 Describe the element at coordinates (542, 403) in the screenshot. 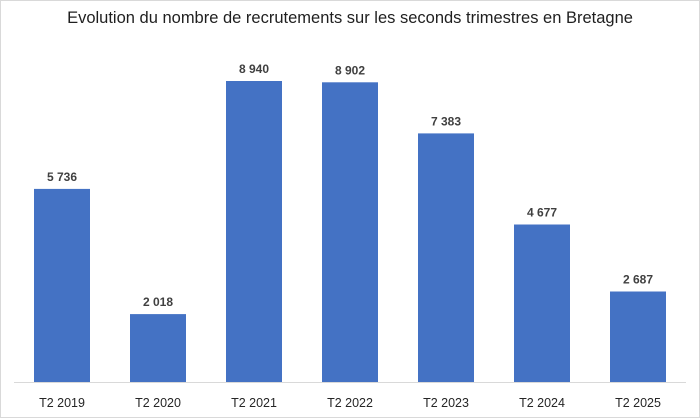

I see `x-tick-label: T2 2024` at that location.